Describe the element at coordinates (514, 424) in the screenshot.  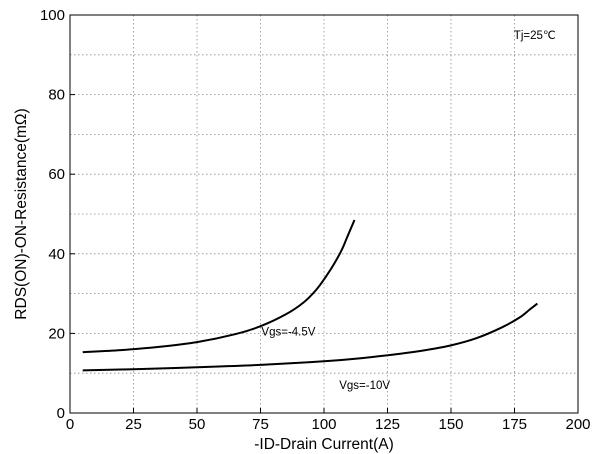
I see `x-tick-label: 175` at that location.